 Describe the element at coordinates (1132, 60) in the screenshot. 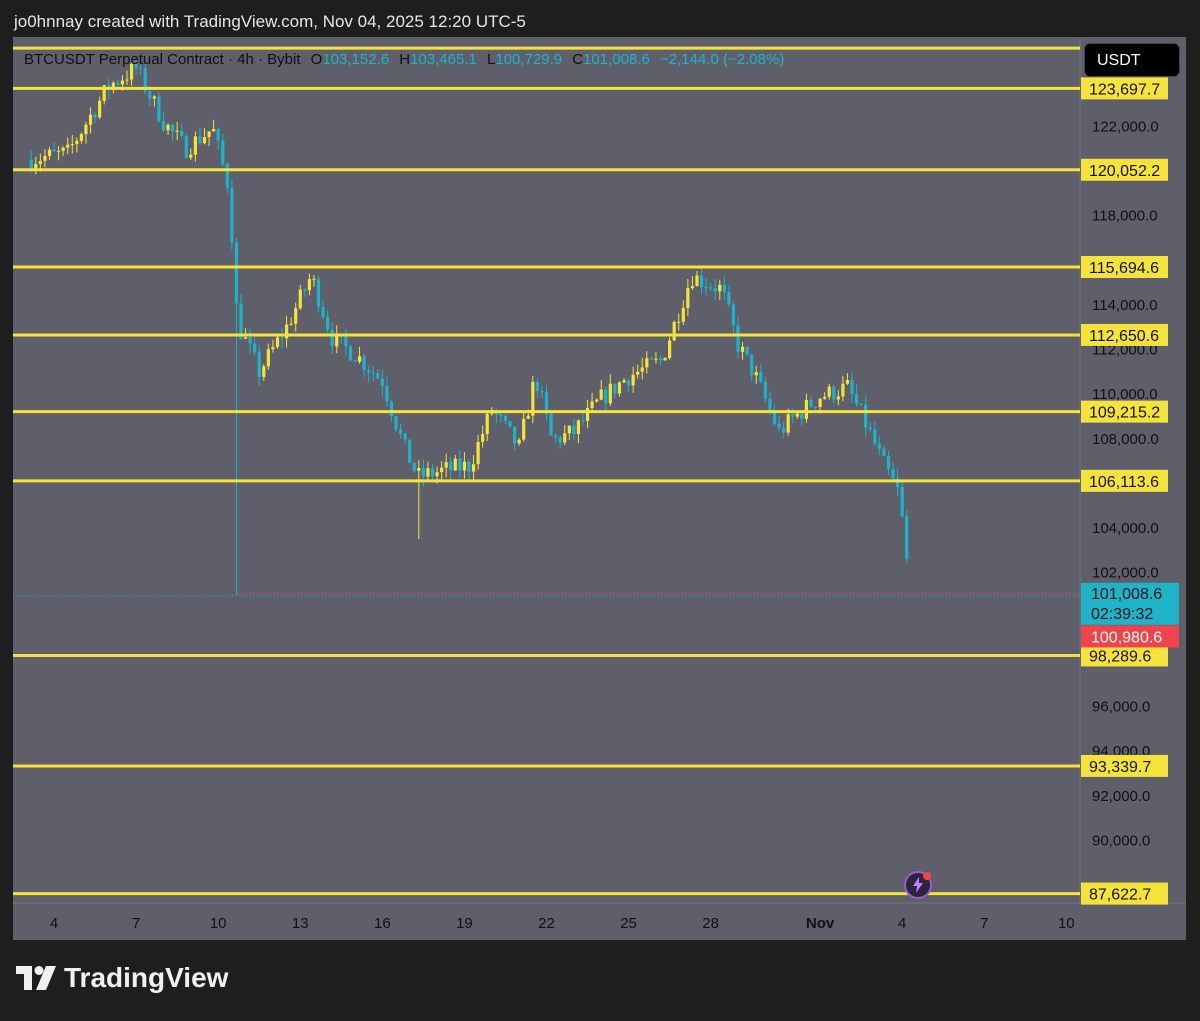

I see `quote-currency-button: USDT` at that location.